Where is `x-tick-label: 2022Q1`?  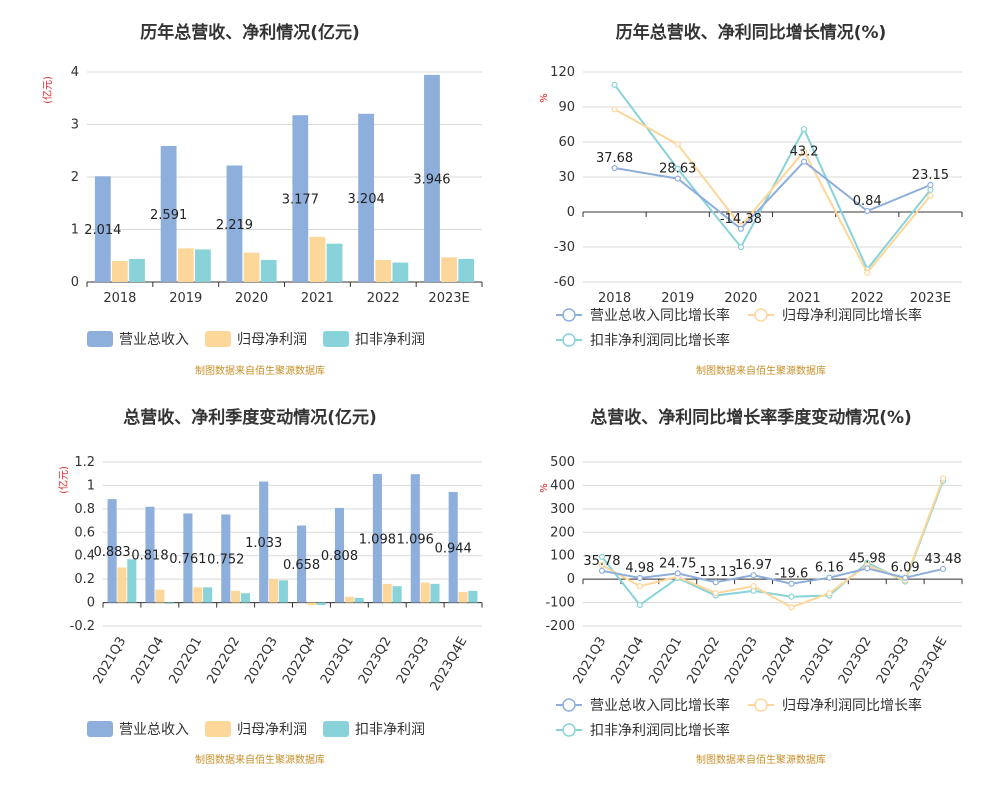 x-tick-label: 2022Q1 is located at coordinates (665, 661).